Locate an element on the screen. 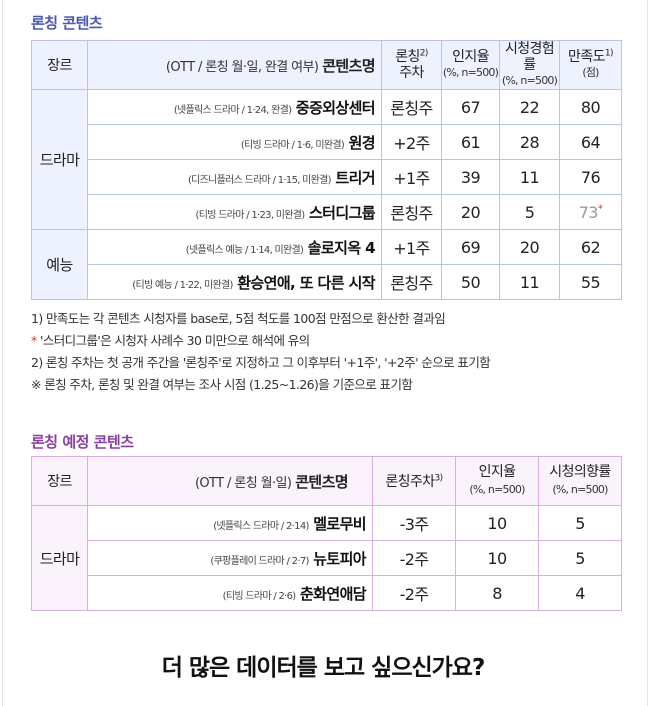 The width and height of the screenshot is (650, 706). header-launch-week: 론칭주차3) is located at coordinates (414, 481).